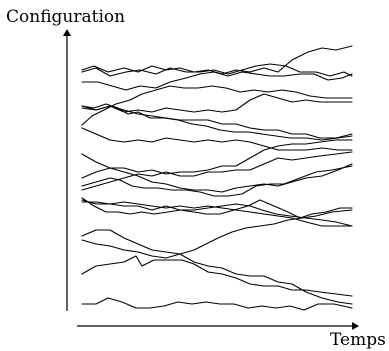  What do you see at coordinates (65, 17) in the screenshot?
I see `y-axis-label: Configuration` at bounding box center [65, 17].